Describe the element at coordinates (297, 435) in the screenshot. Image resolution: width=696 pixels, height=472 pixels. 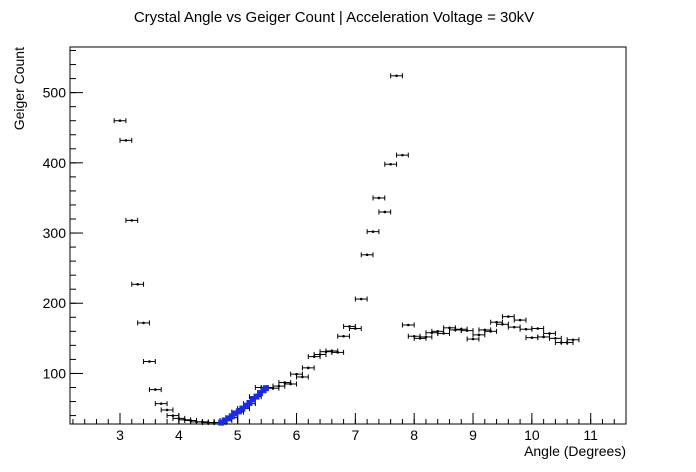
I see `x-tick-label: 6` at that location.